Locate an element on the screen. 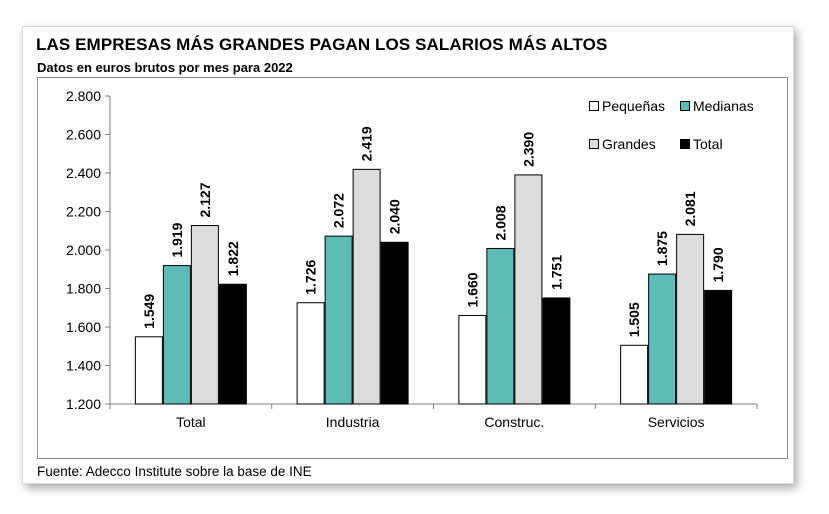 Image resolution: width=829 pixels, height=514 pixels. data-label: 1.726 is located at coordinates (311, 276).